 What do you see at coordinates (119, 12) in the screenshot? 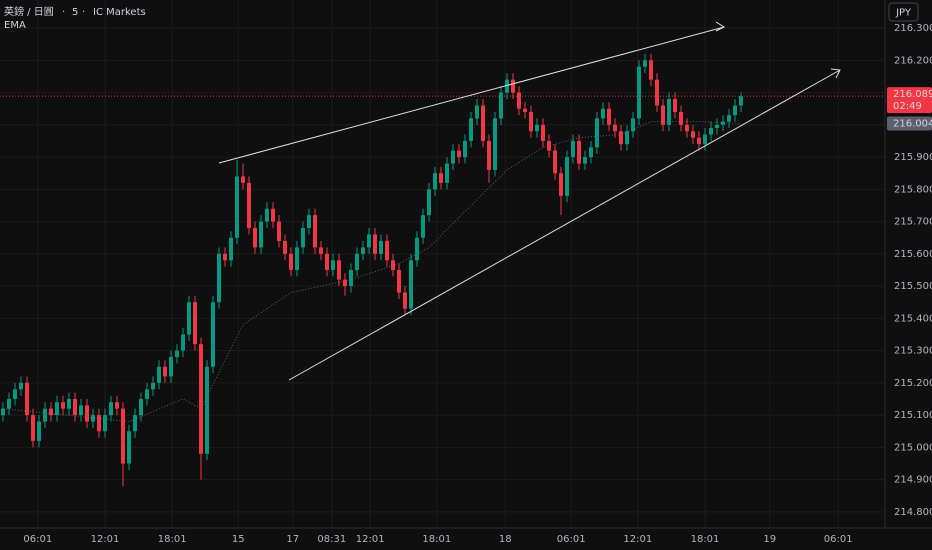
I see `exchange: IC Markets` at bounding box center [119, 12].